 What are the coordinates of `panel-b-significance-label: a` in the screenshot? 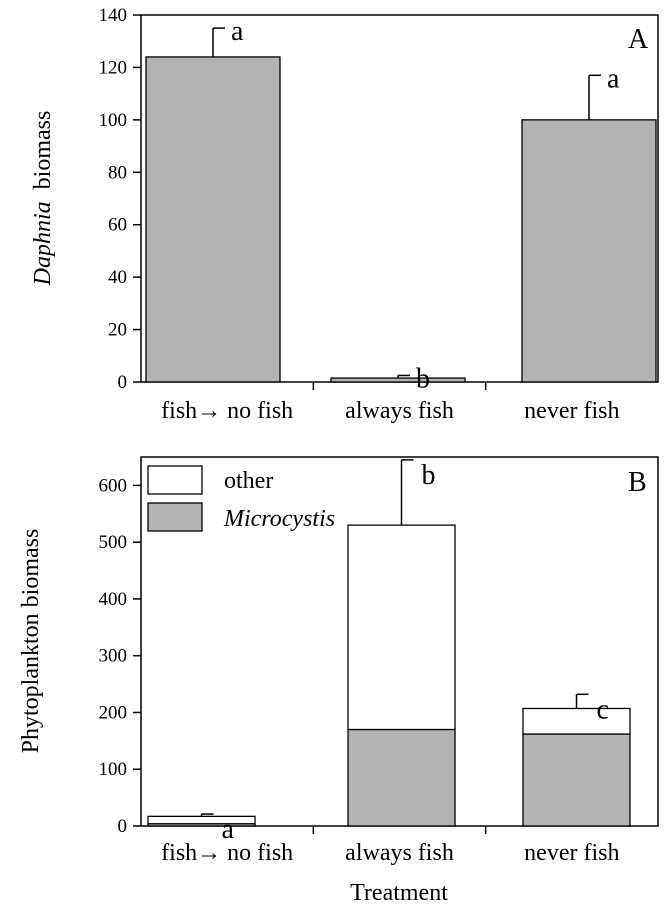 It's located at (228, 829).